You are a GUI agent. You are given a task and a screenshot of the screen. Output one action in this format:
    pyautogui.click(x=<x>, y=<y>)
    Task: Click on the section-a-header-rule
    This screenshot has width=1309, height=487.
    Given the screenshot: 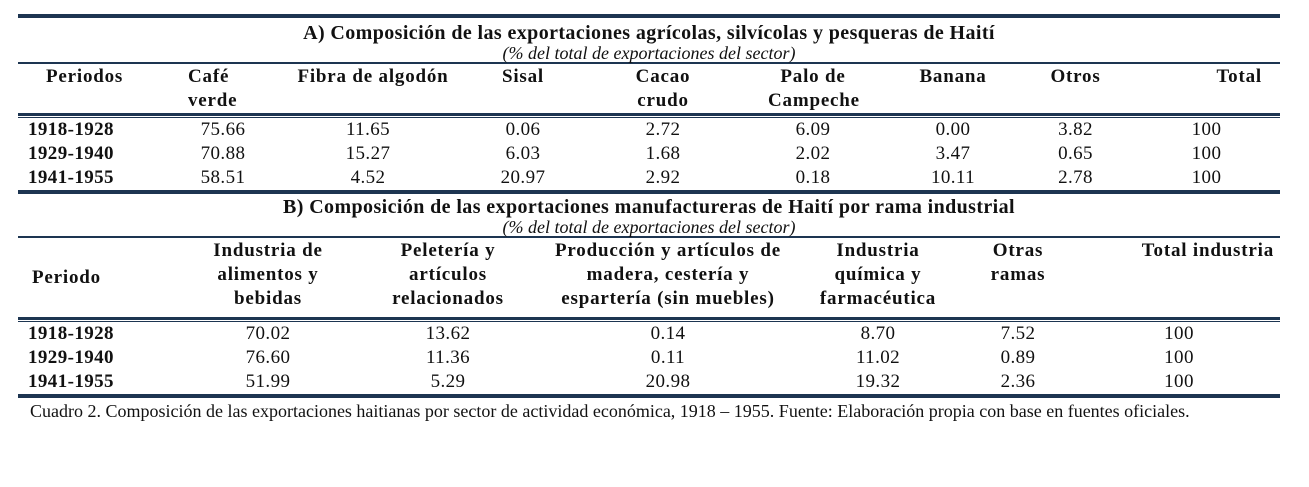 What is the action you would take?
    pyautogui.click(x=649, y=63)
    